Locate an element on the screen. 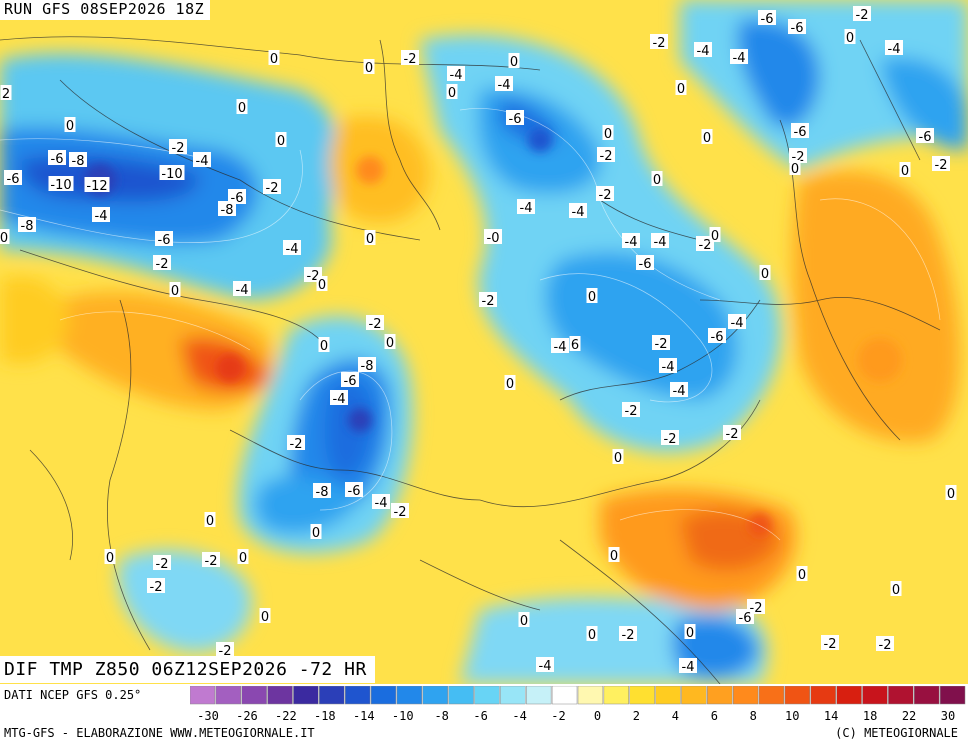  legend-swatches is located at coordinates (578, 695).